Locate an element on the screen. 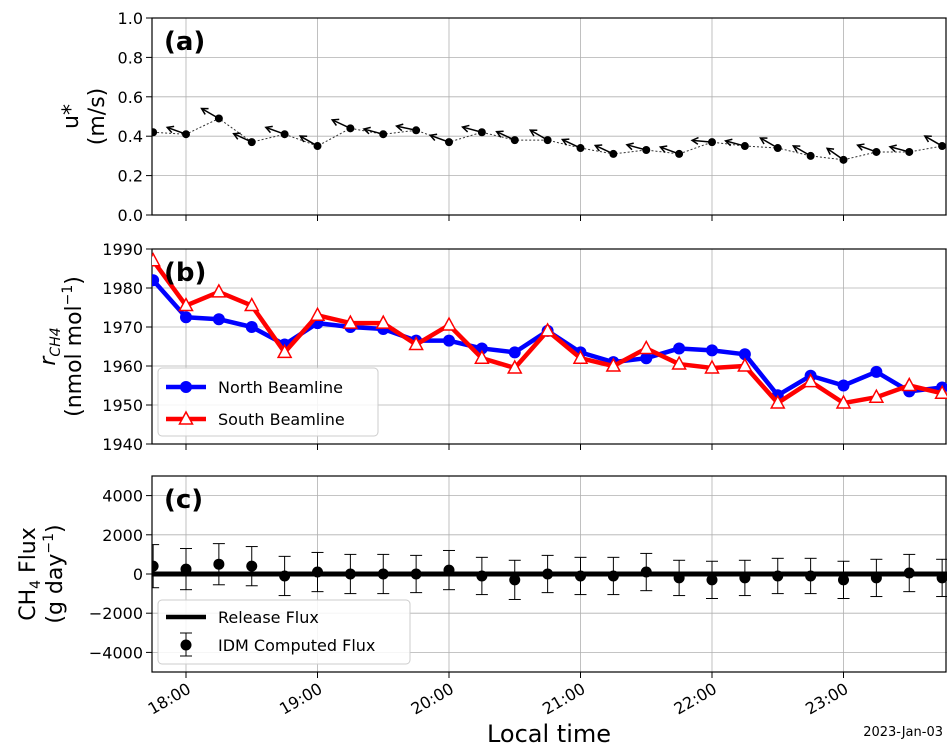  x-tick-label: 19:00 is located at coordinates (300, 699).